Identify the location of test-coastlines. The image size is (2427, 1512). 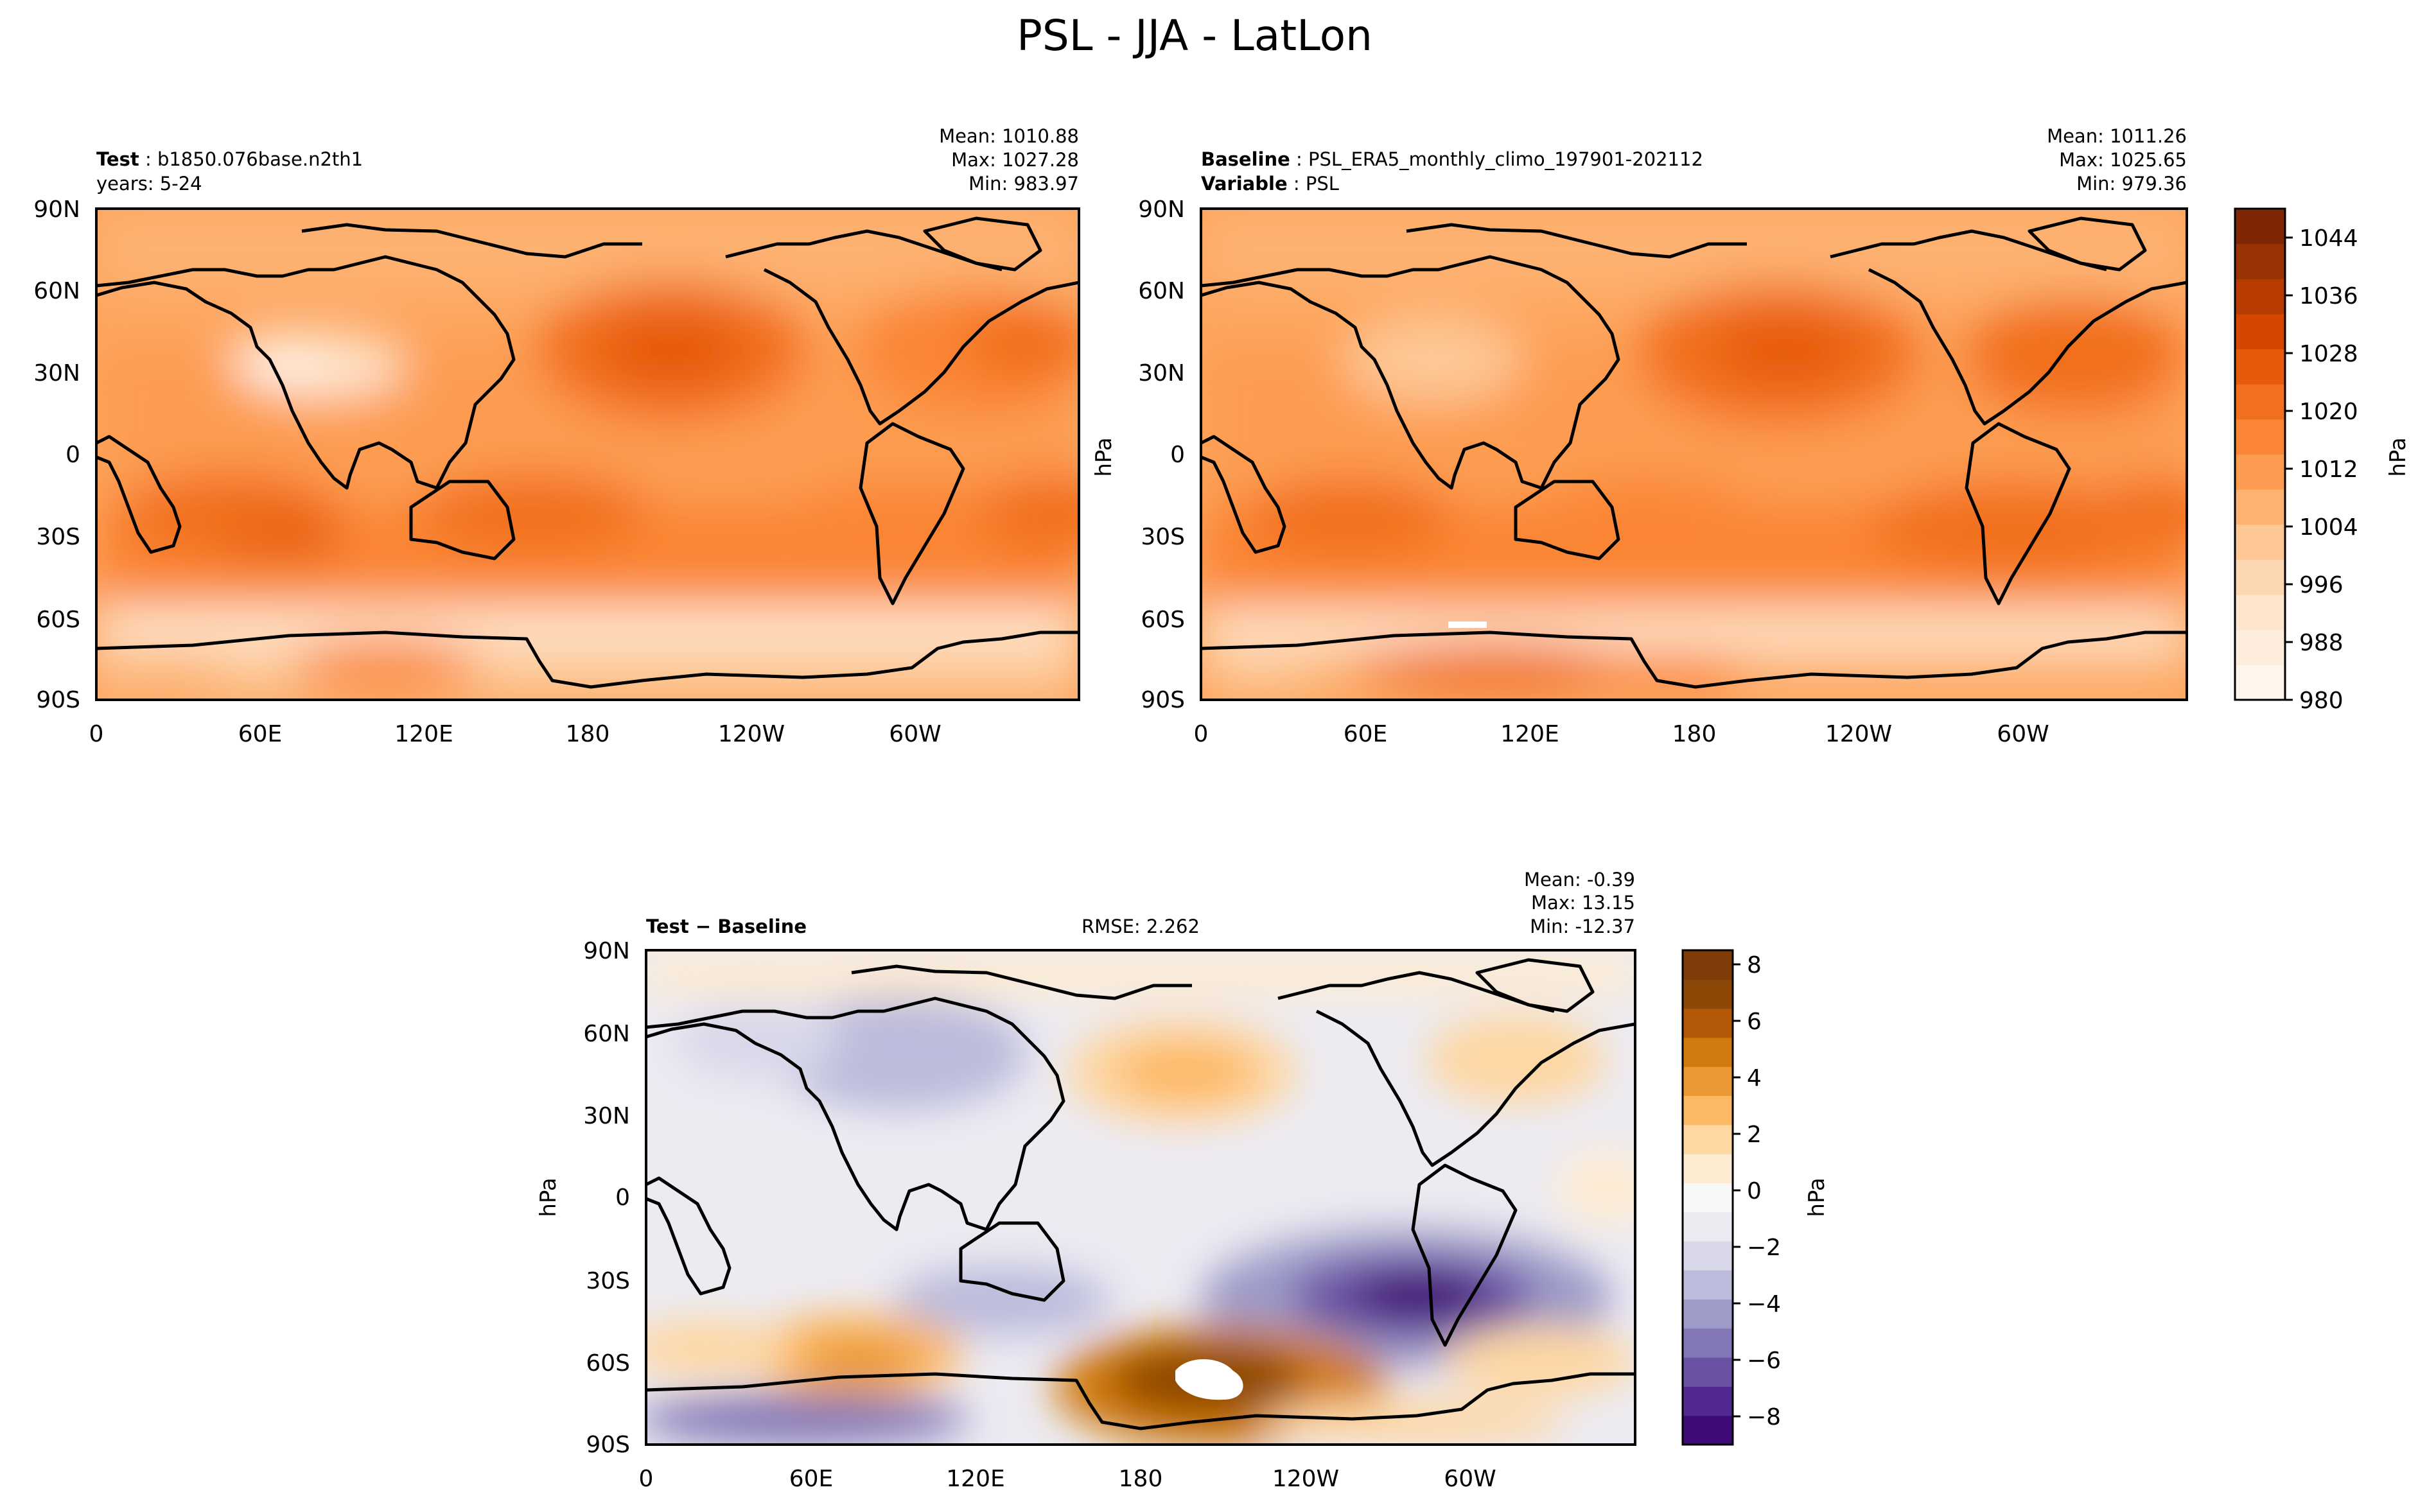
(587, 452).